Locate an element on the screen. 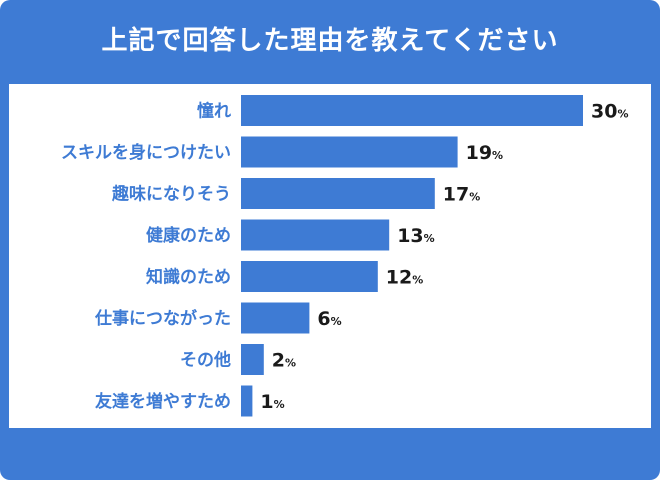 Image resolution: width=660 pixels, height=480 pixels. value-label: 2% is located at coordinates (284, 361).